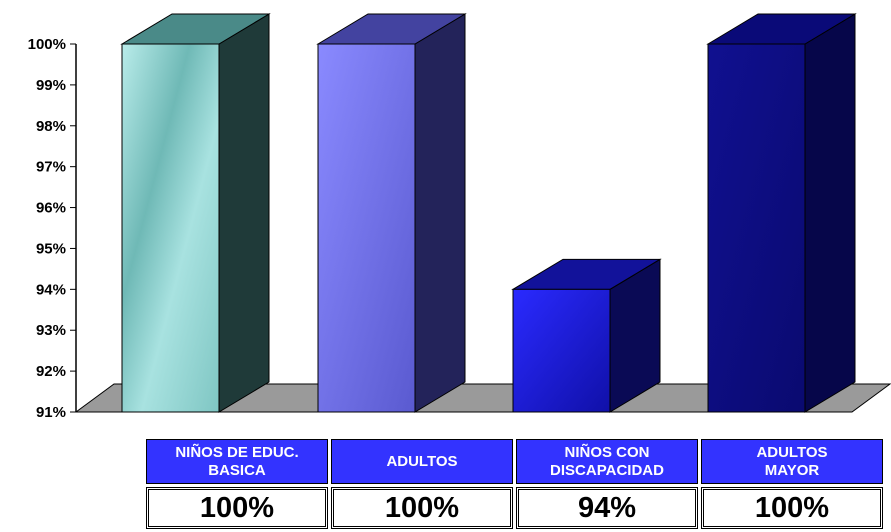  I want to click on category-line: NIÑOS CON, so click(607, 452).